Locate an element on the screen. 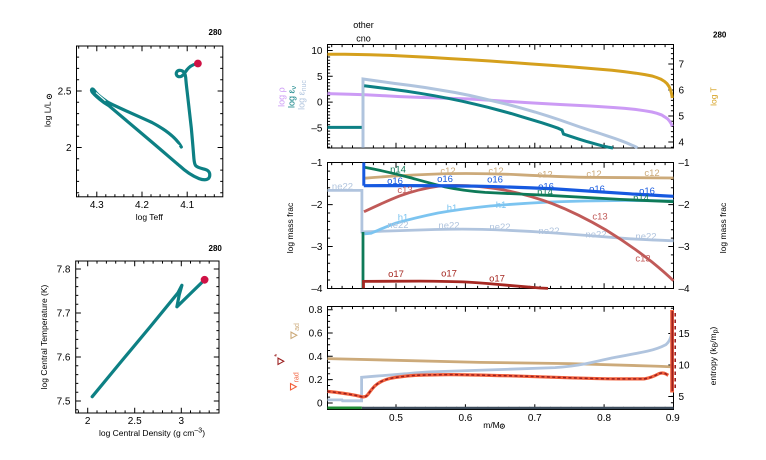 Image resolution: width=766 pixels, height=460 pixels. svg-text: 15 is located at coordinates (685, 334).